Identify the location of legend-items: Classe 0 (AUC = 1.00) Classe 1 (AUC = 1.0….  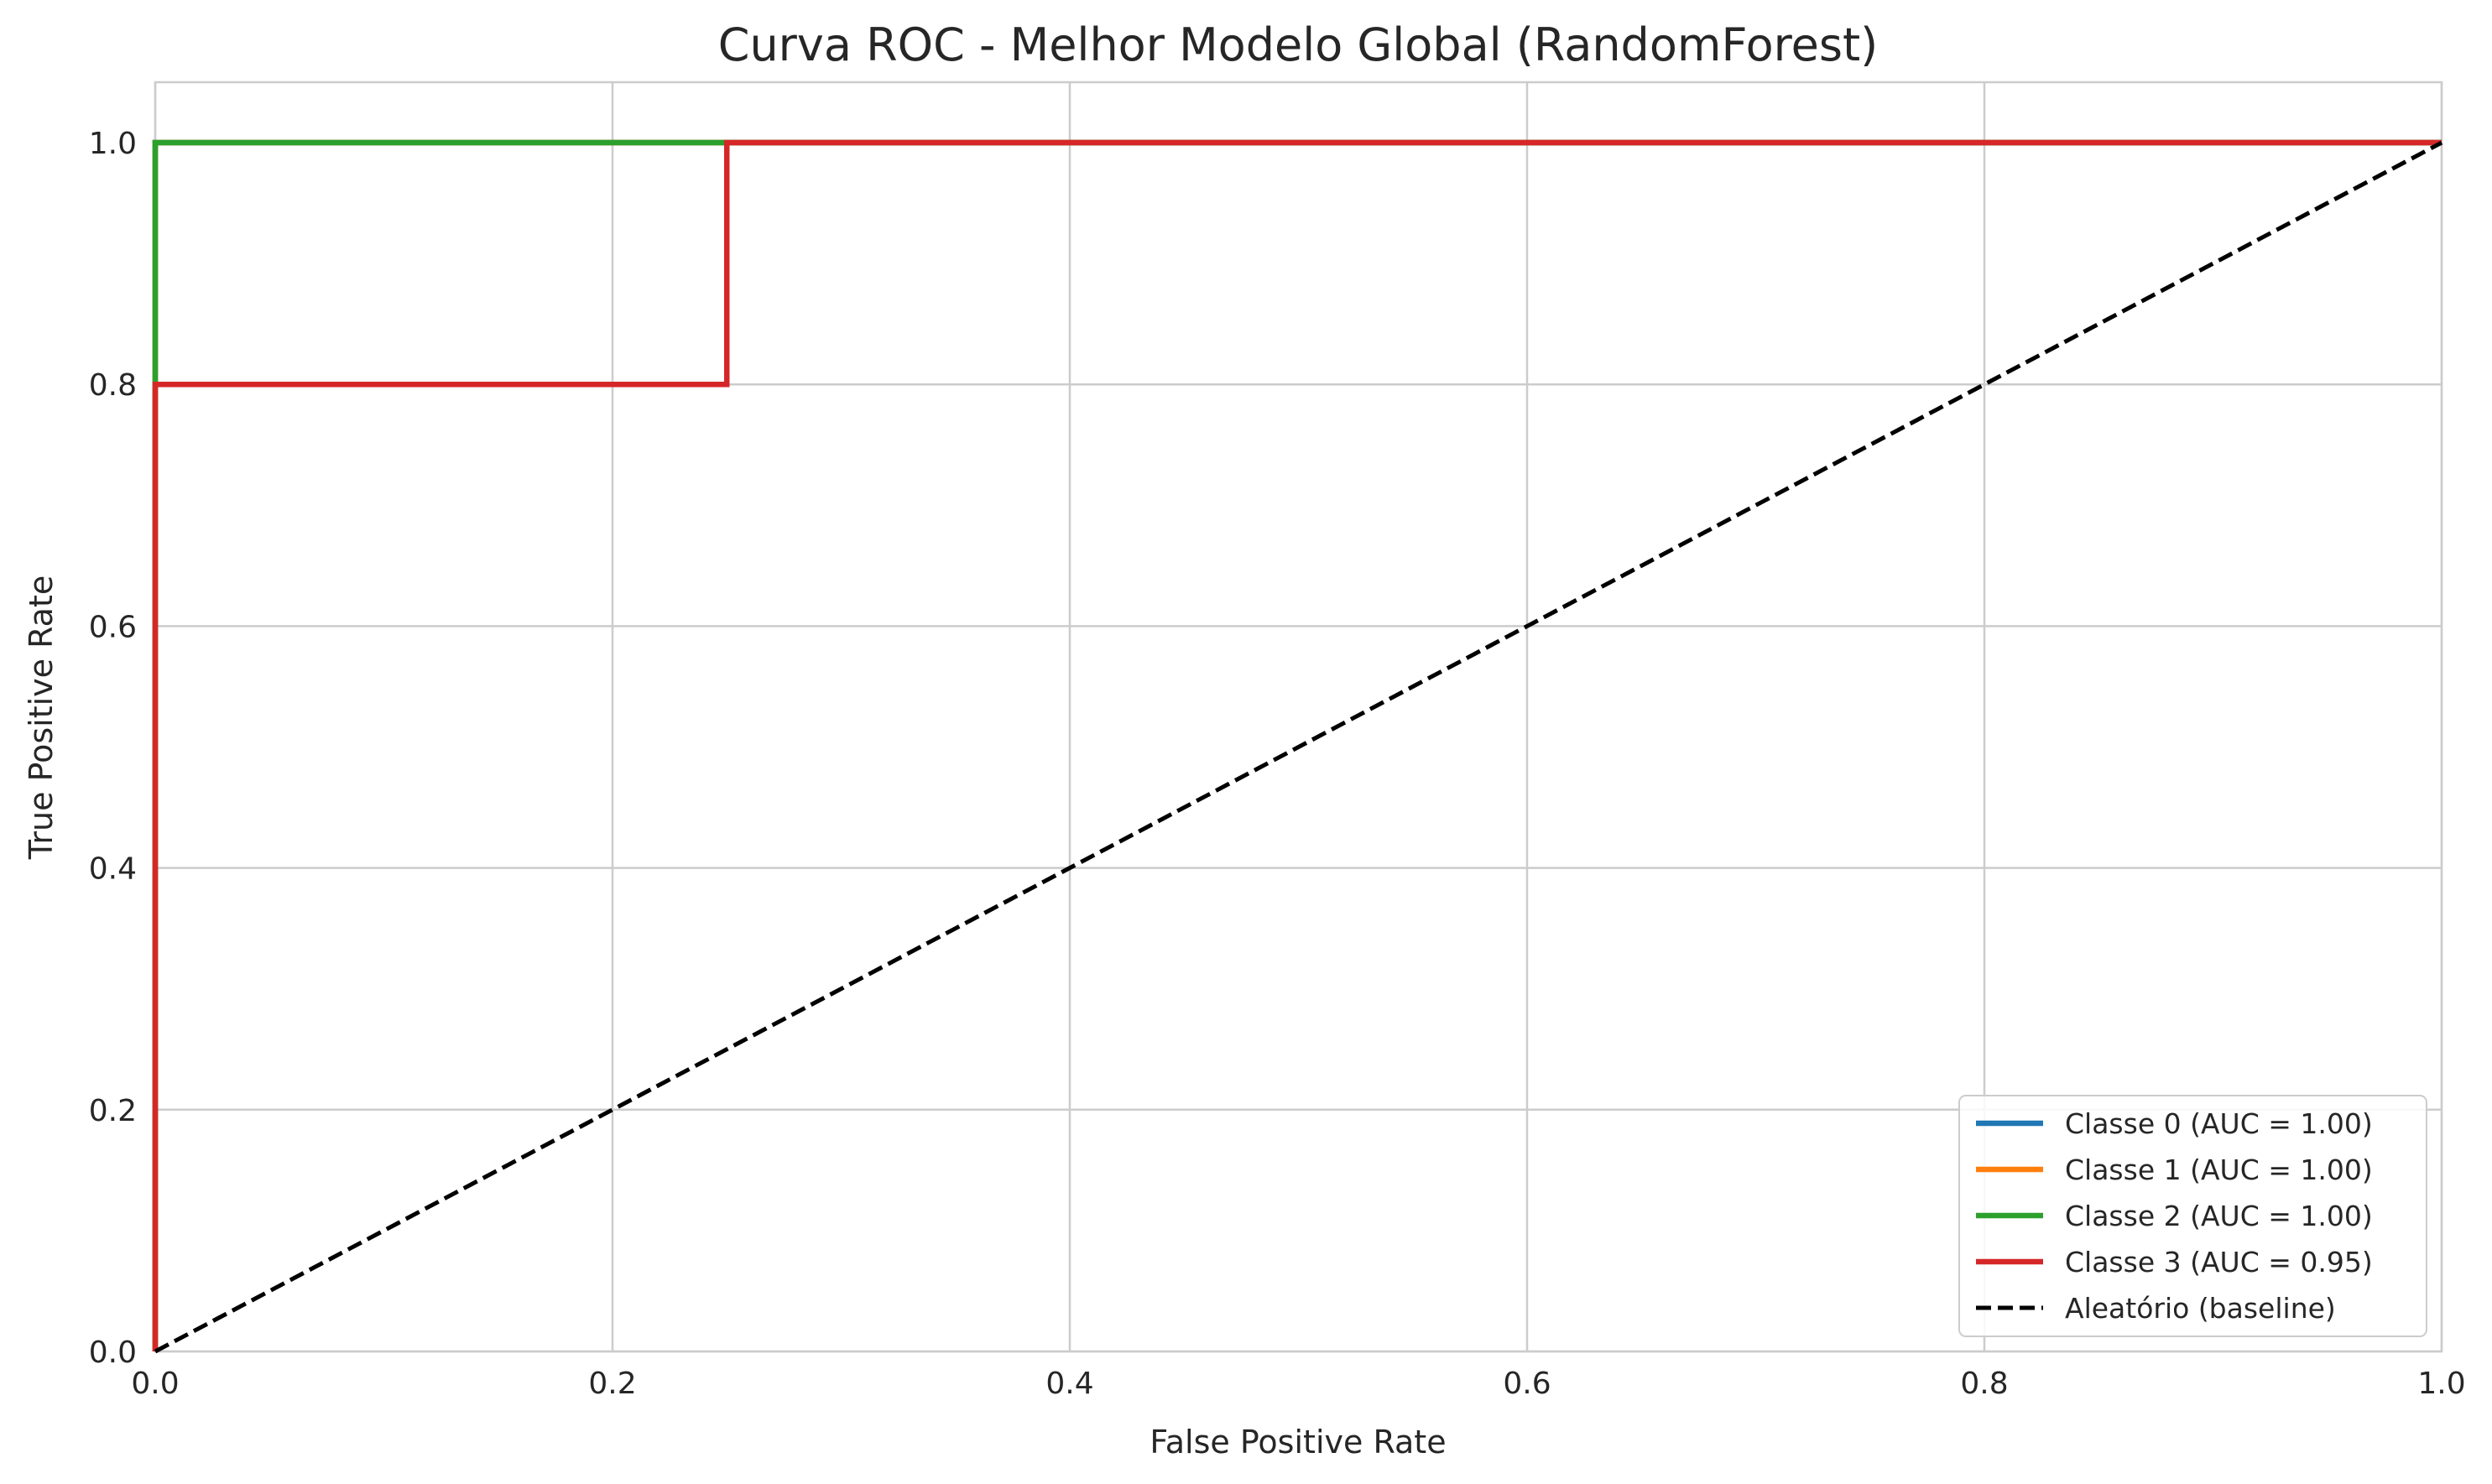
(2175, 1216).